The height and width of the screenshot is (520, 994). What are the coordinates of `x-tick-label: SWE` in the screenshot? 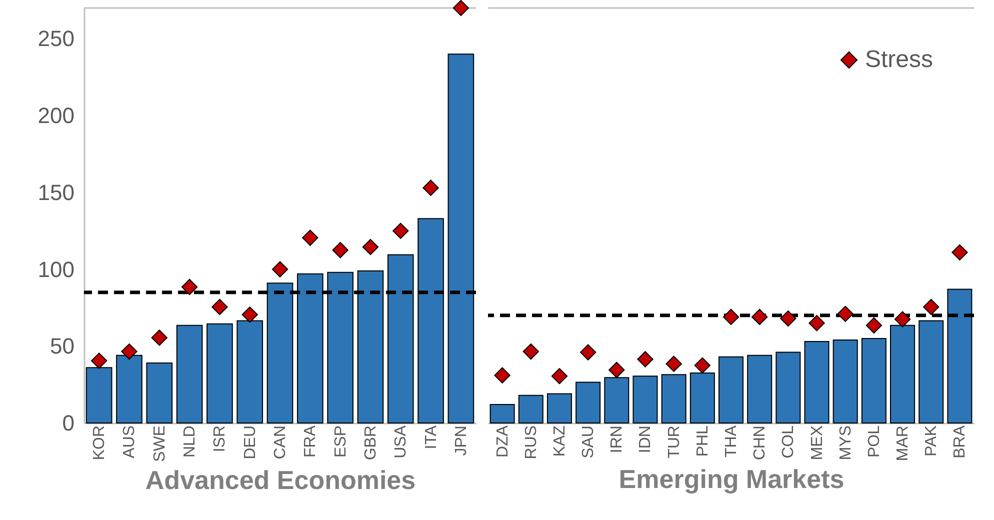 It's located at (159, 444).